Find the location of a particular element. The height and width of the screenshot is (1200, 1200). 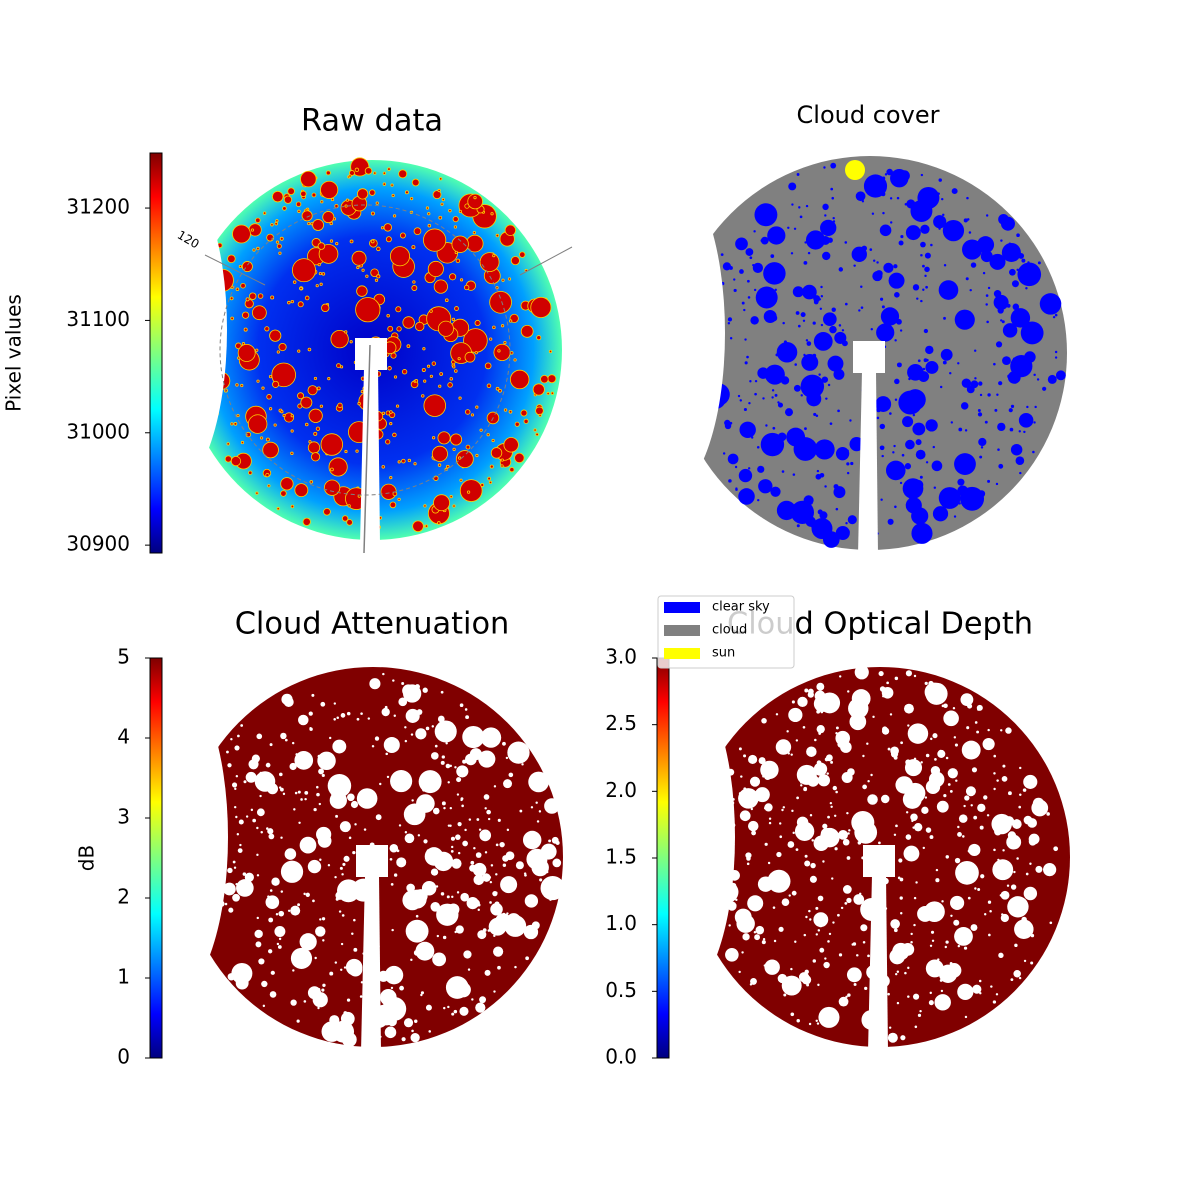

panel-title: Raw data is located at coordinates (372, 121).